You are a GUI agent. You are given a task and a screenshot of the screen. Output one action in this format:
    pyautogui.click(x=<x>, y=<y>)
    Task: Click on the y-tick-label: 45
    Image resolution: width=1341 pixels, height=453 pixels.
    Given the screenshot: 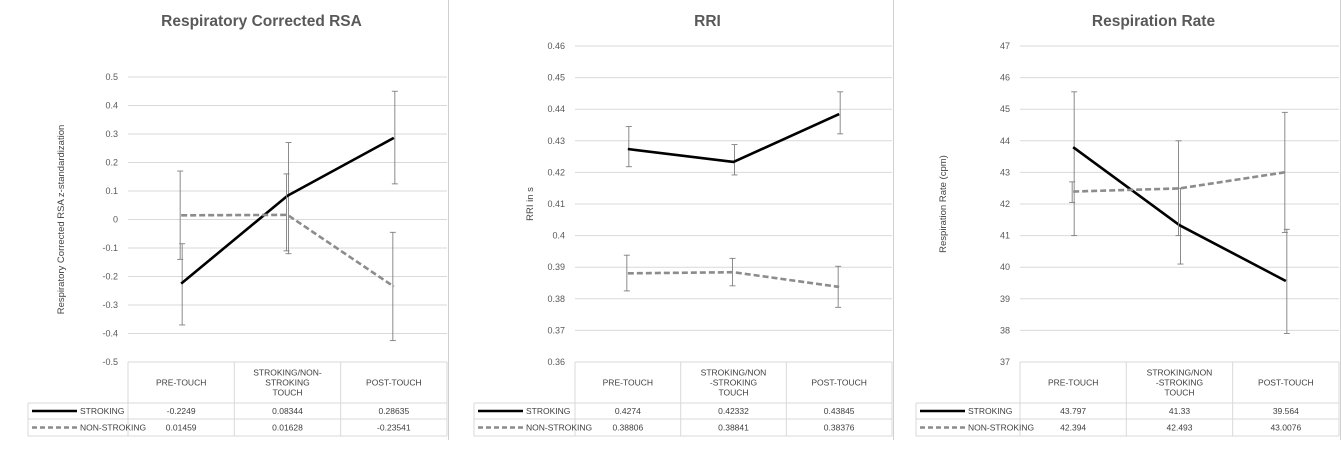 What is the action you would take?
    pyautogui.click(x=1005, y=109)
    